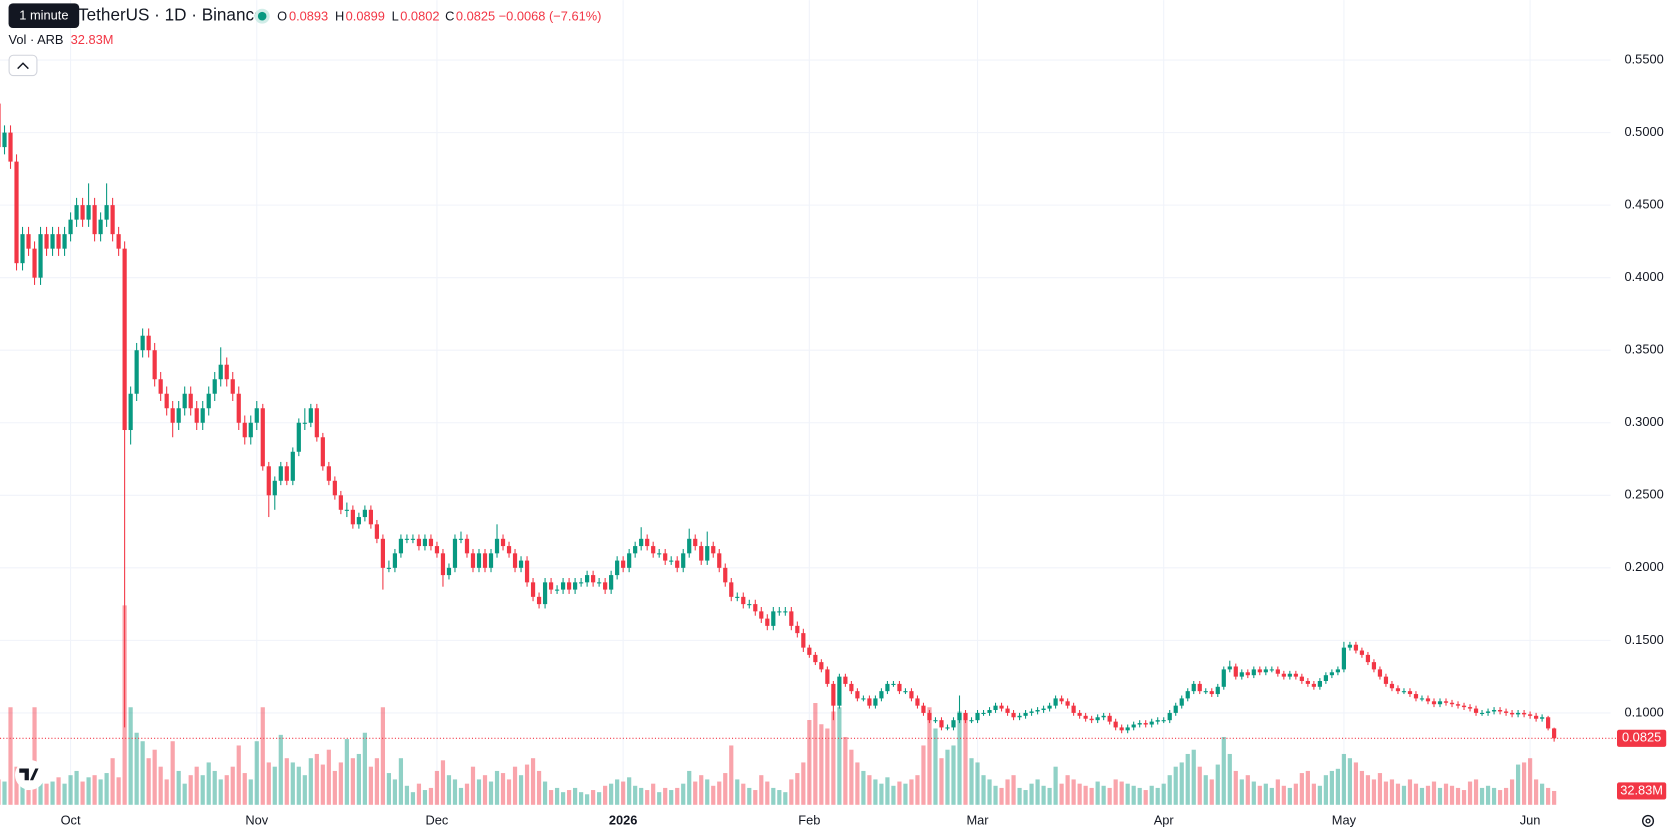 This screenshot has width=1678, height=835. I want to click on y-tick-label: 0.2000, so click(1643, 566).